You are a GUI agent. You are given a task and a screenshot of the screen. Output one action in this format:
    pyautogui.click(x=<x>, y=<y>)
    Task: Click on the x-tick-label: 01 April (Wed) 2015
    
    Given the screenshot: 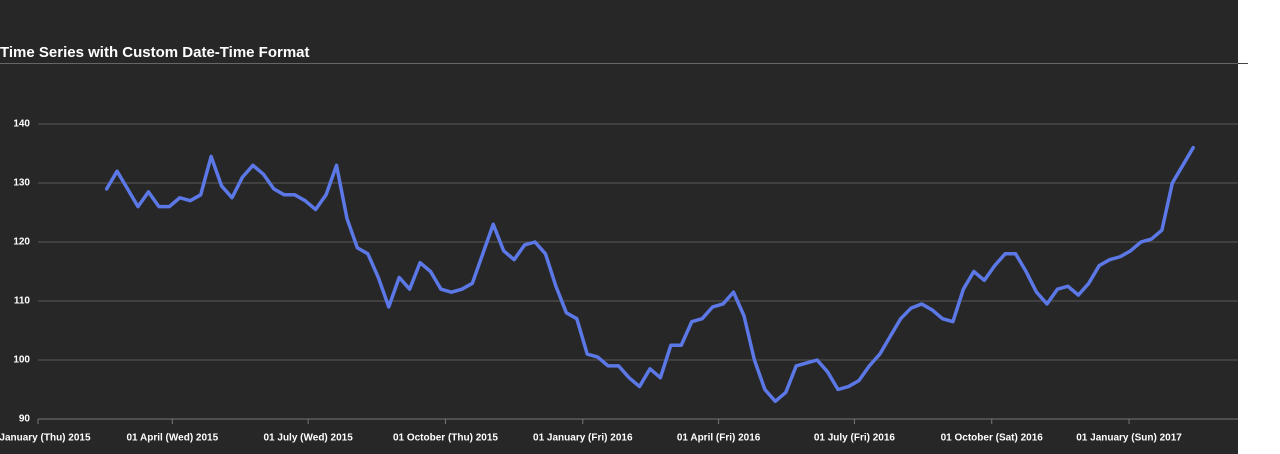 What is the action you would take?
    pyautogui.click(x=172, y=438)
    